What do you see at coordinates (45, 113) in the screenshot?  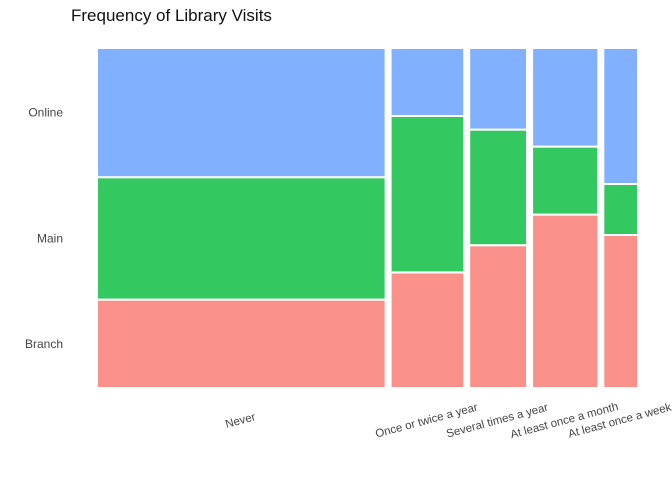 I see `y-tick-online: Online` at bounding box center [45, 113].